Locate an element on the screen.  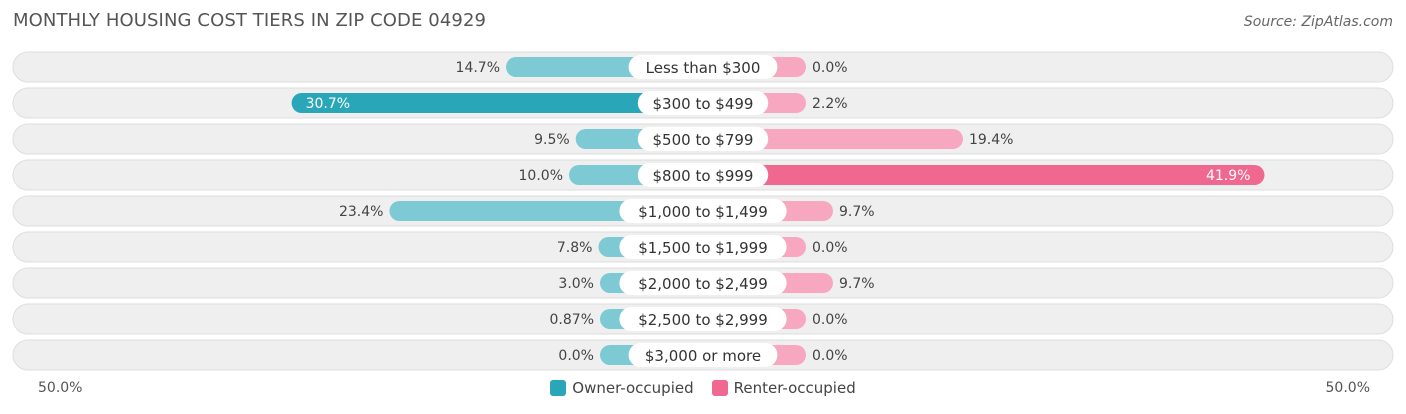
category-label: $2,000 to $2,499 is located at coordinates (703, 284).